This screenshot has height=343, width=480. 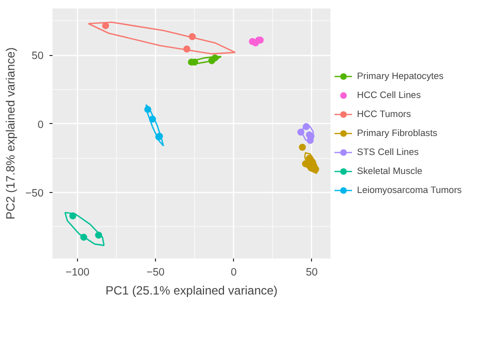 I want to click on legend-label: Leiomyosarcoma Tumors, so click(x=409, y=190).